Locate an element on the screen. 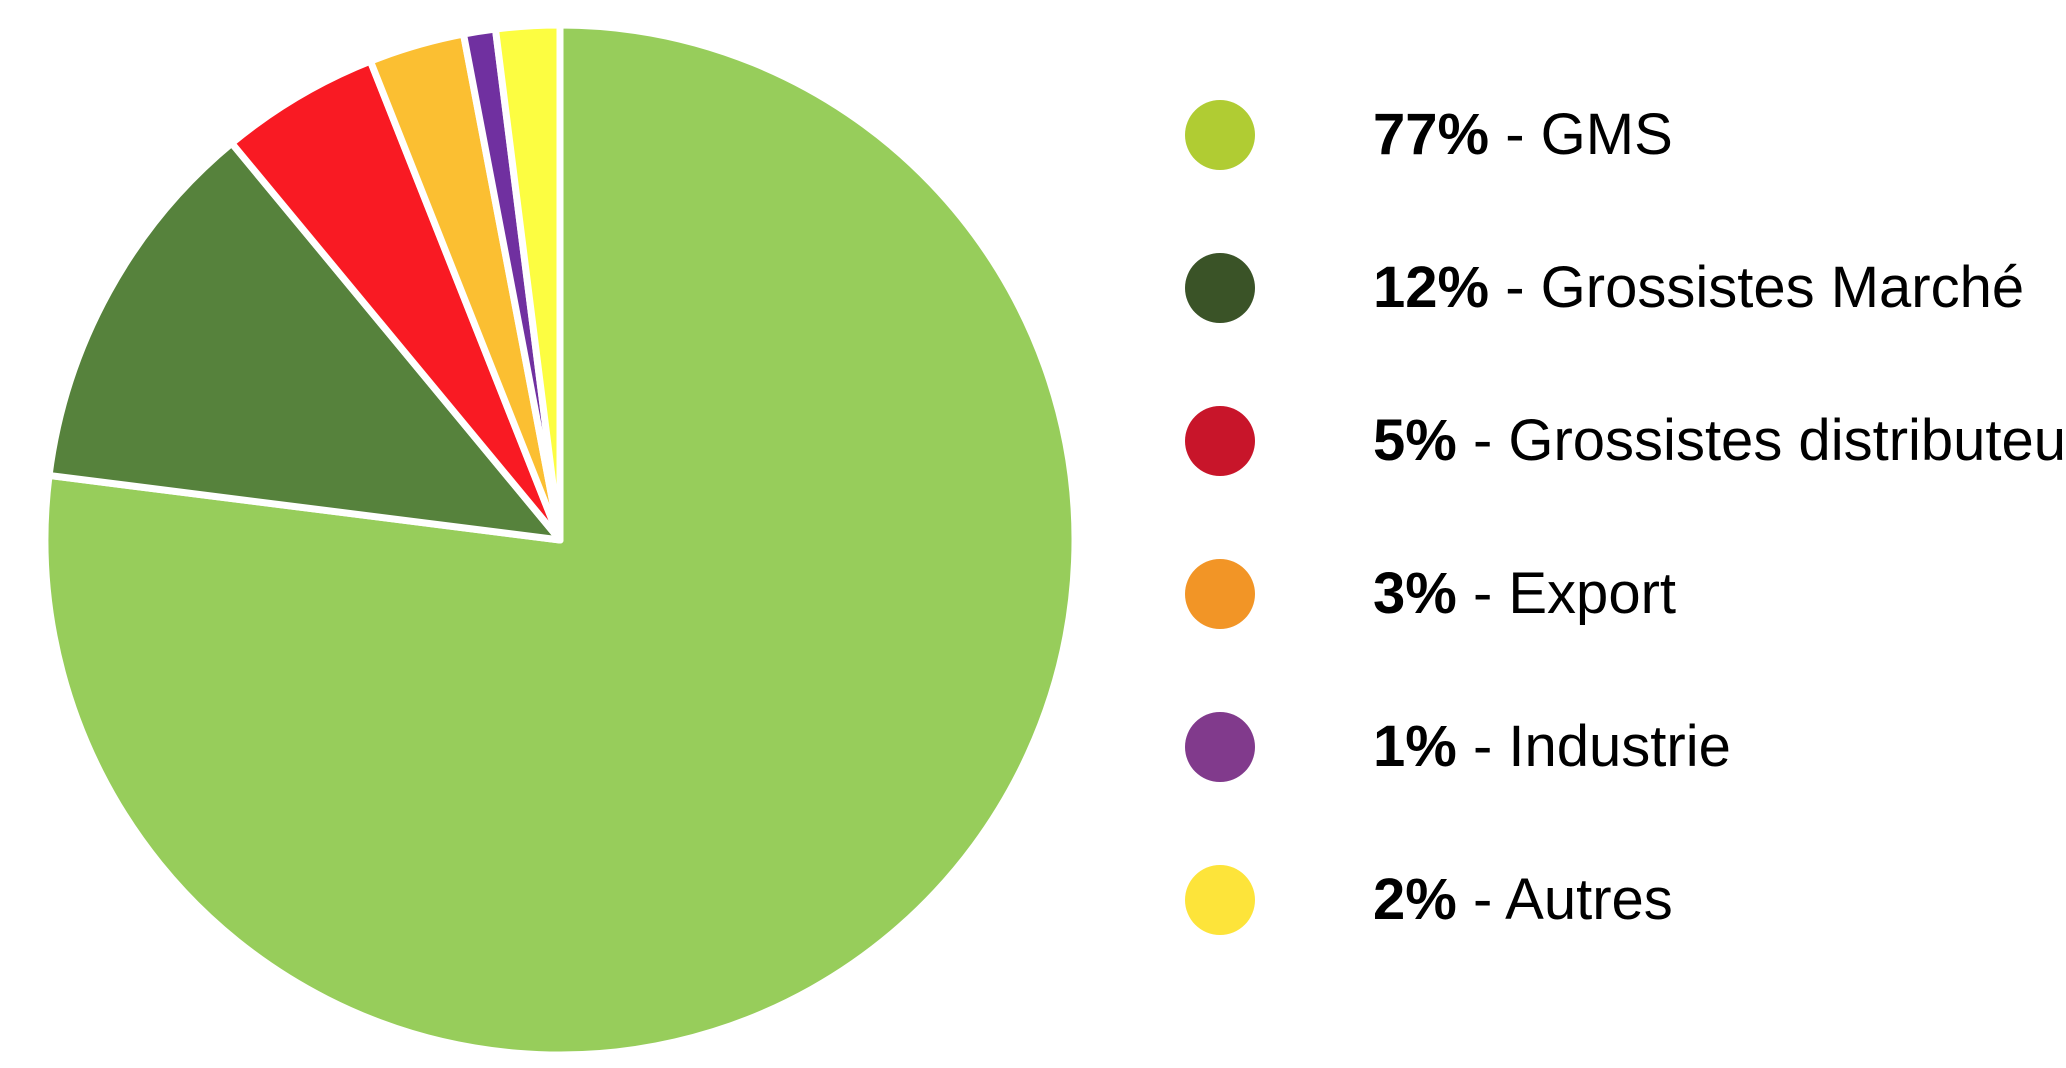 This screenshot has height=1068, width=2066. legend-category-name: Industrie is located at coordinates (1619, 746).